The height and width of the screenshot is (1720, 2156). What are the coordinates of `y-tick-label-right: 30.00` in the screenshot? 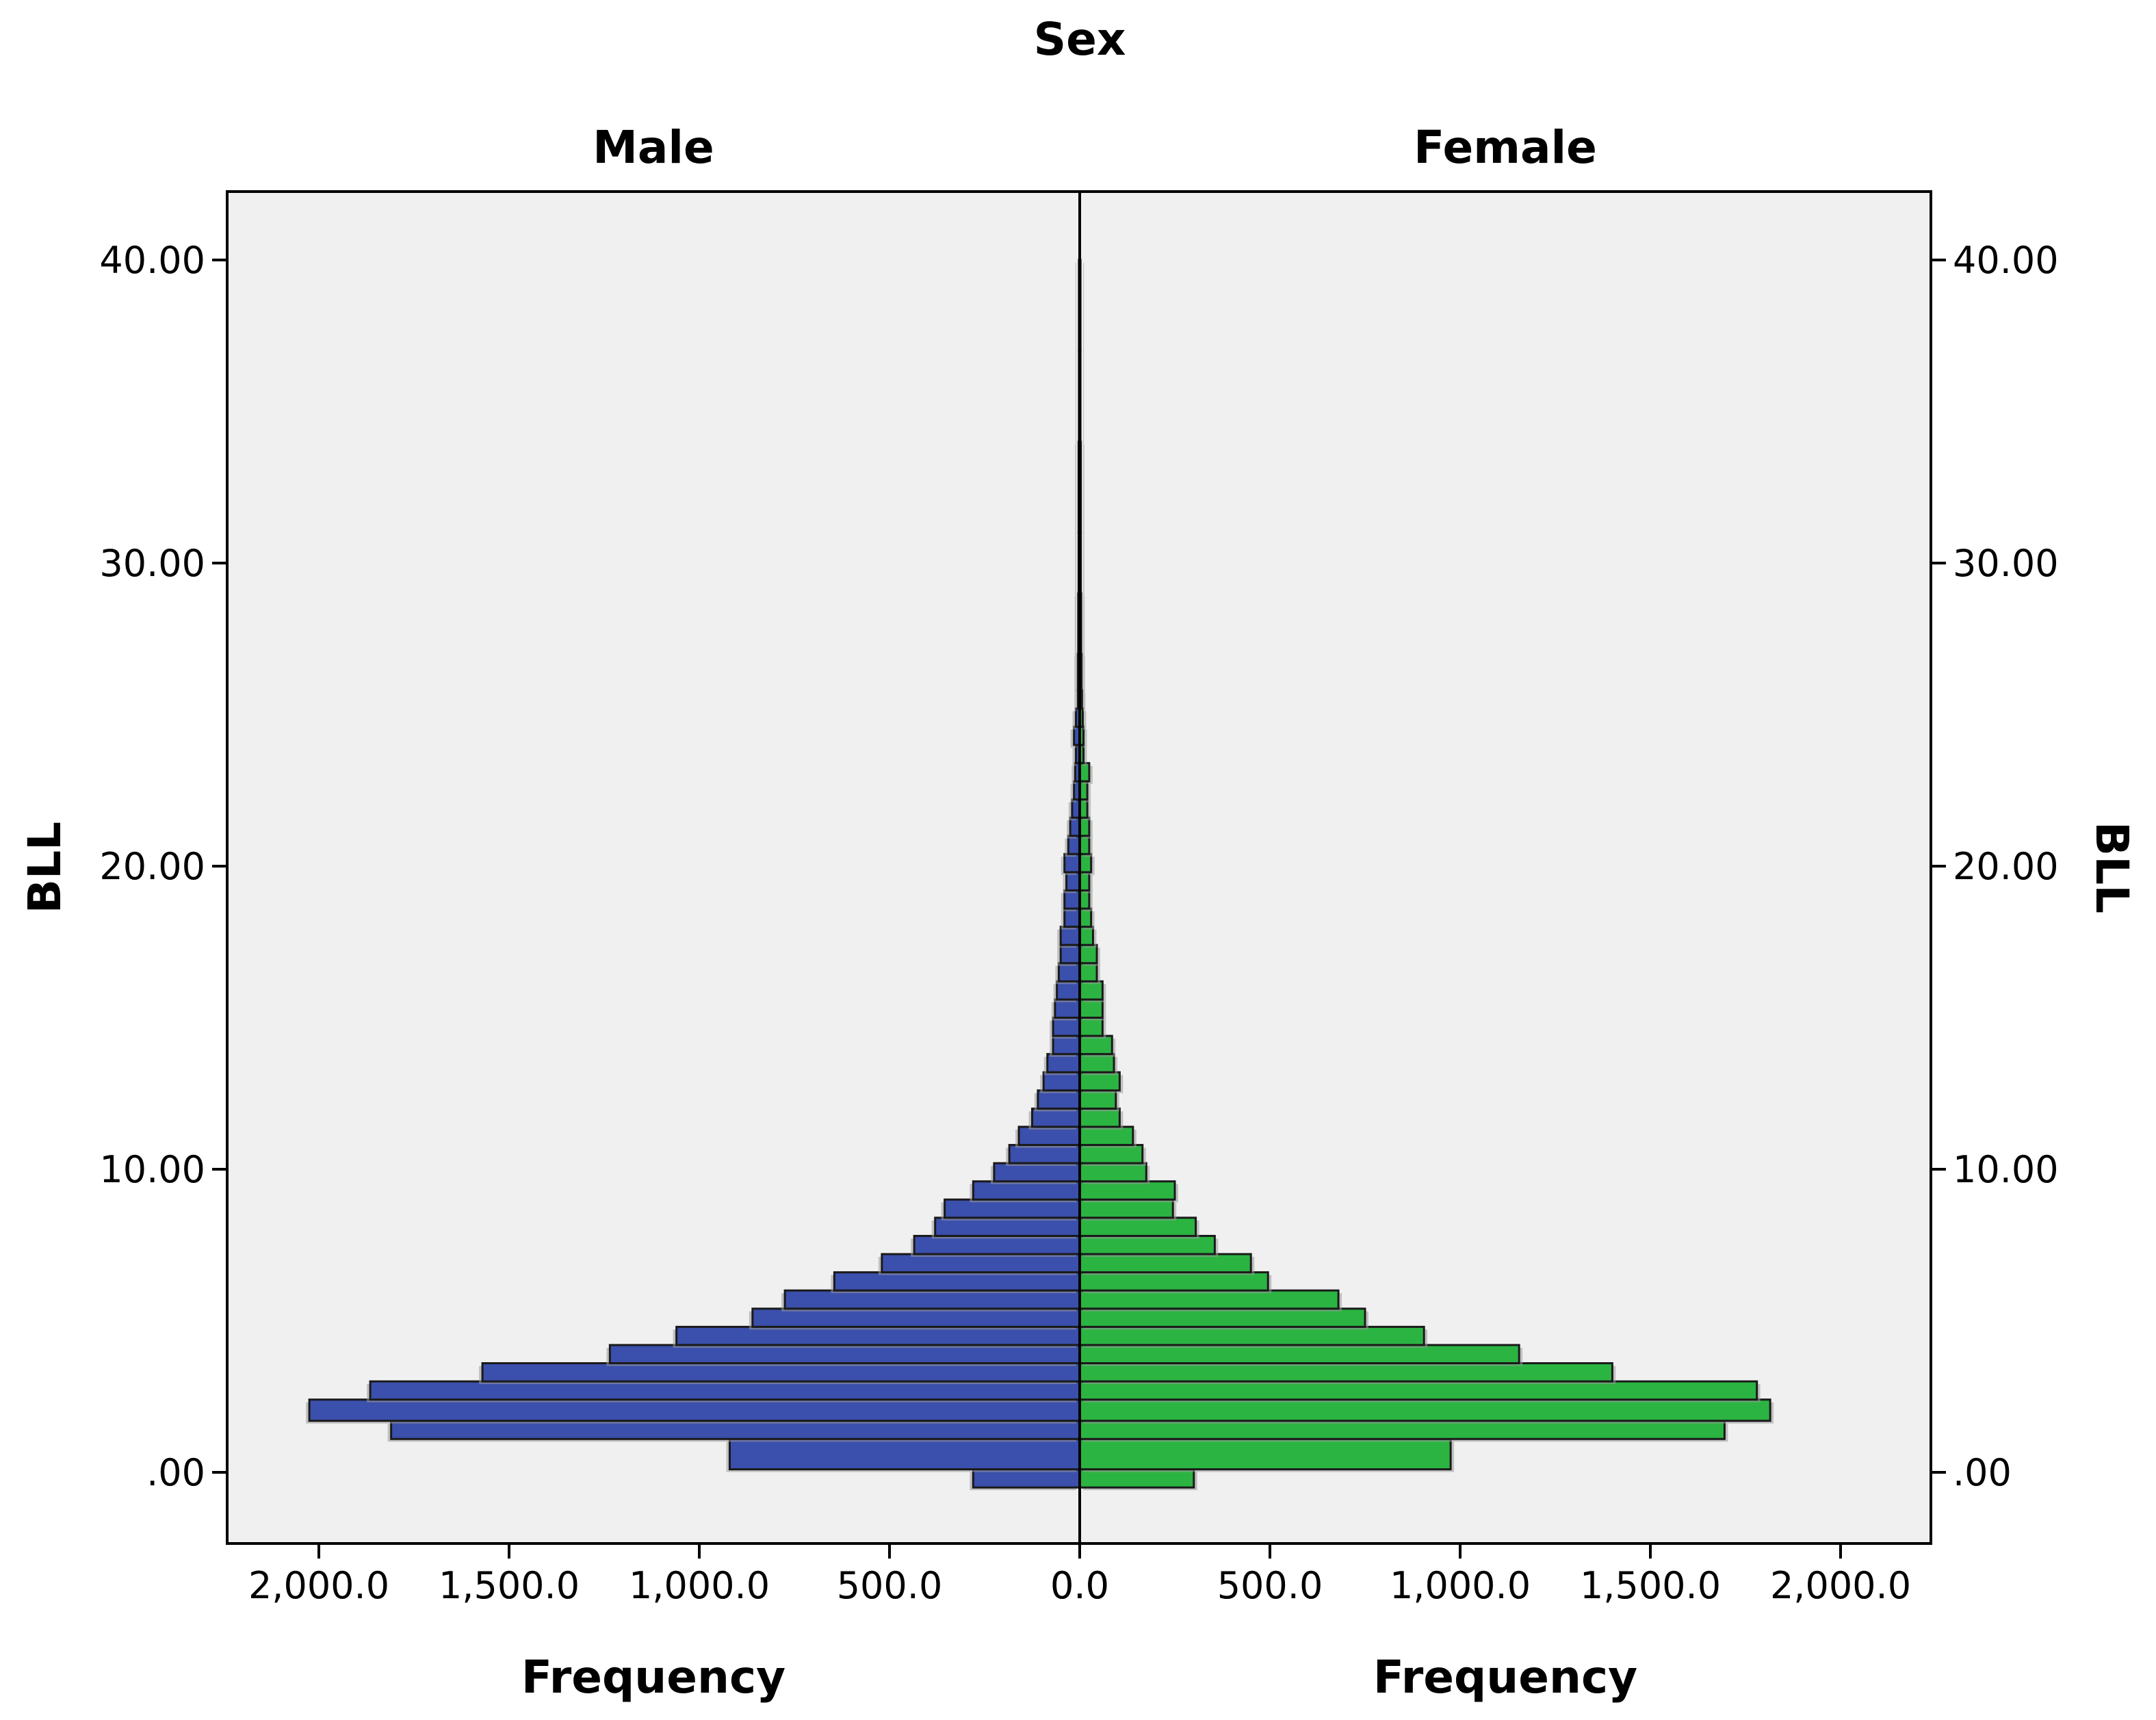 It's located at (2006, 563).